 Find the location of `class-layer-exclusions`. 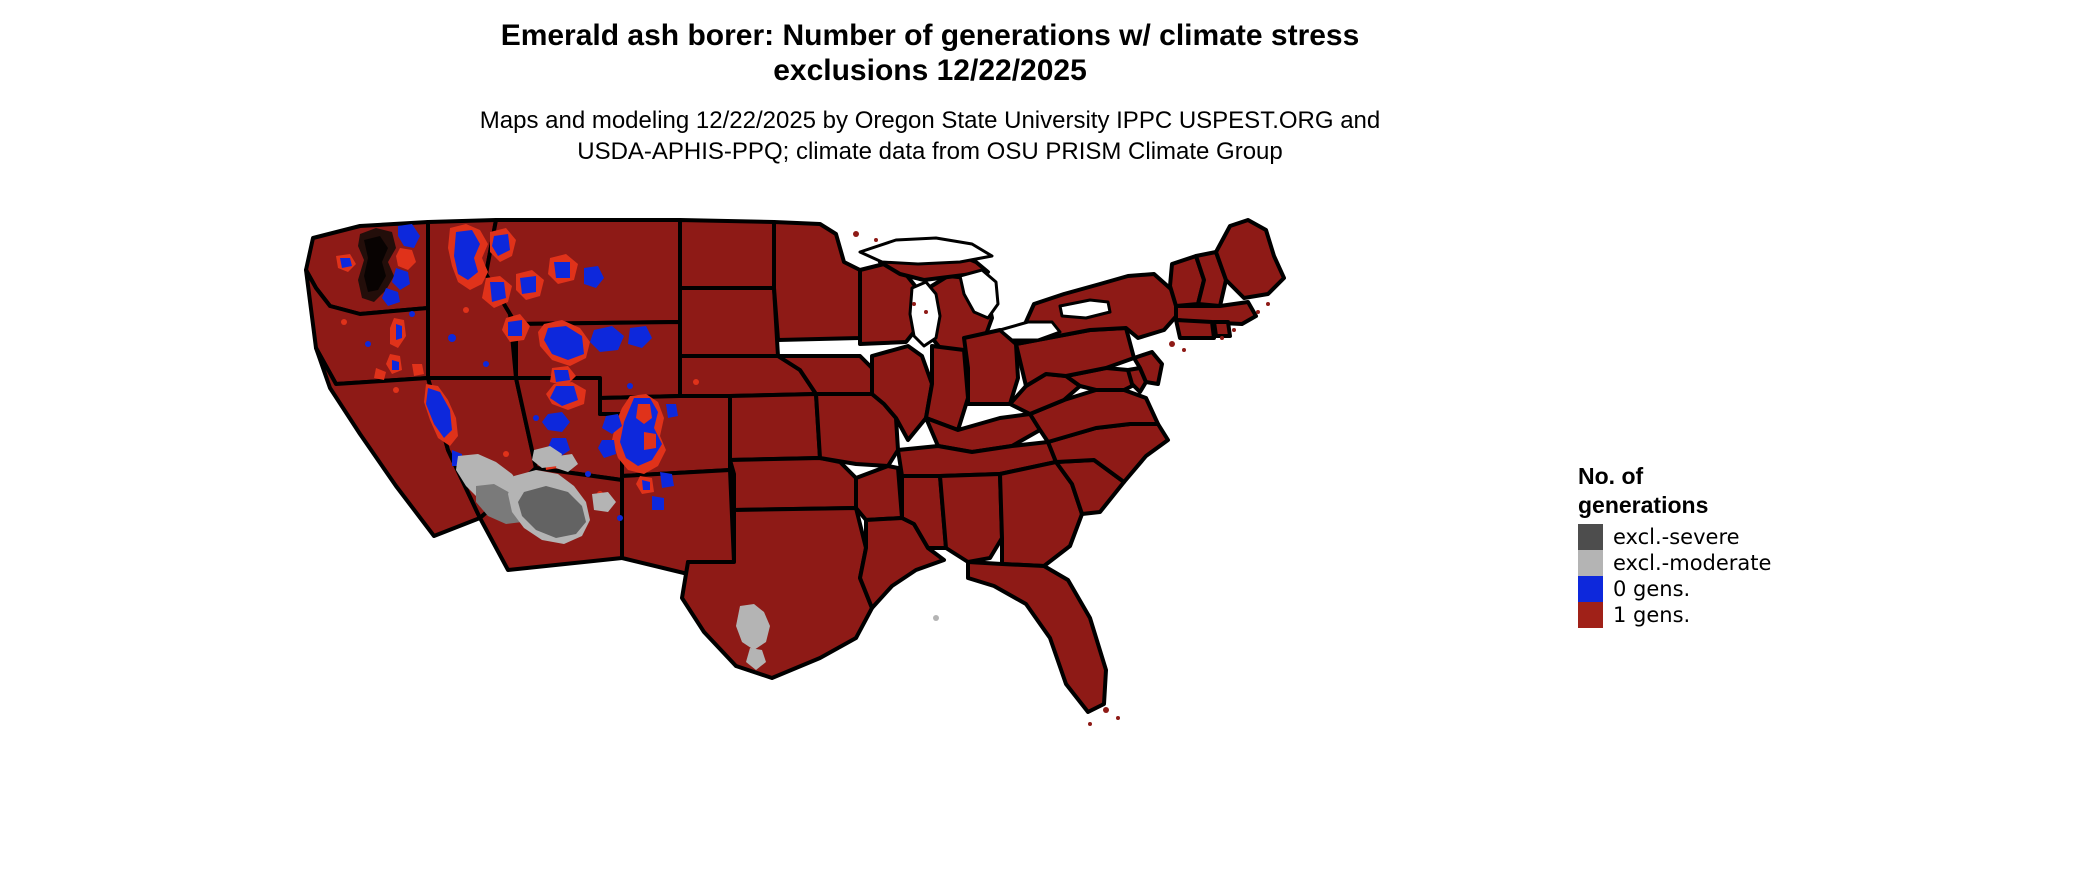

class-layer-exclusions is located at coordinates (697, 558).